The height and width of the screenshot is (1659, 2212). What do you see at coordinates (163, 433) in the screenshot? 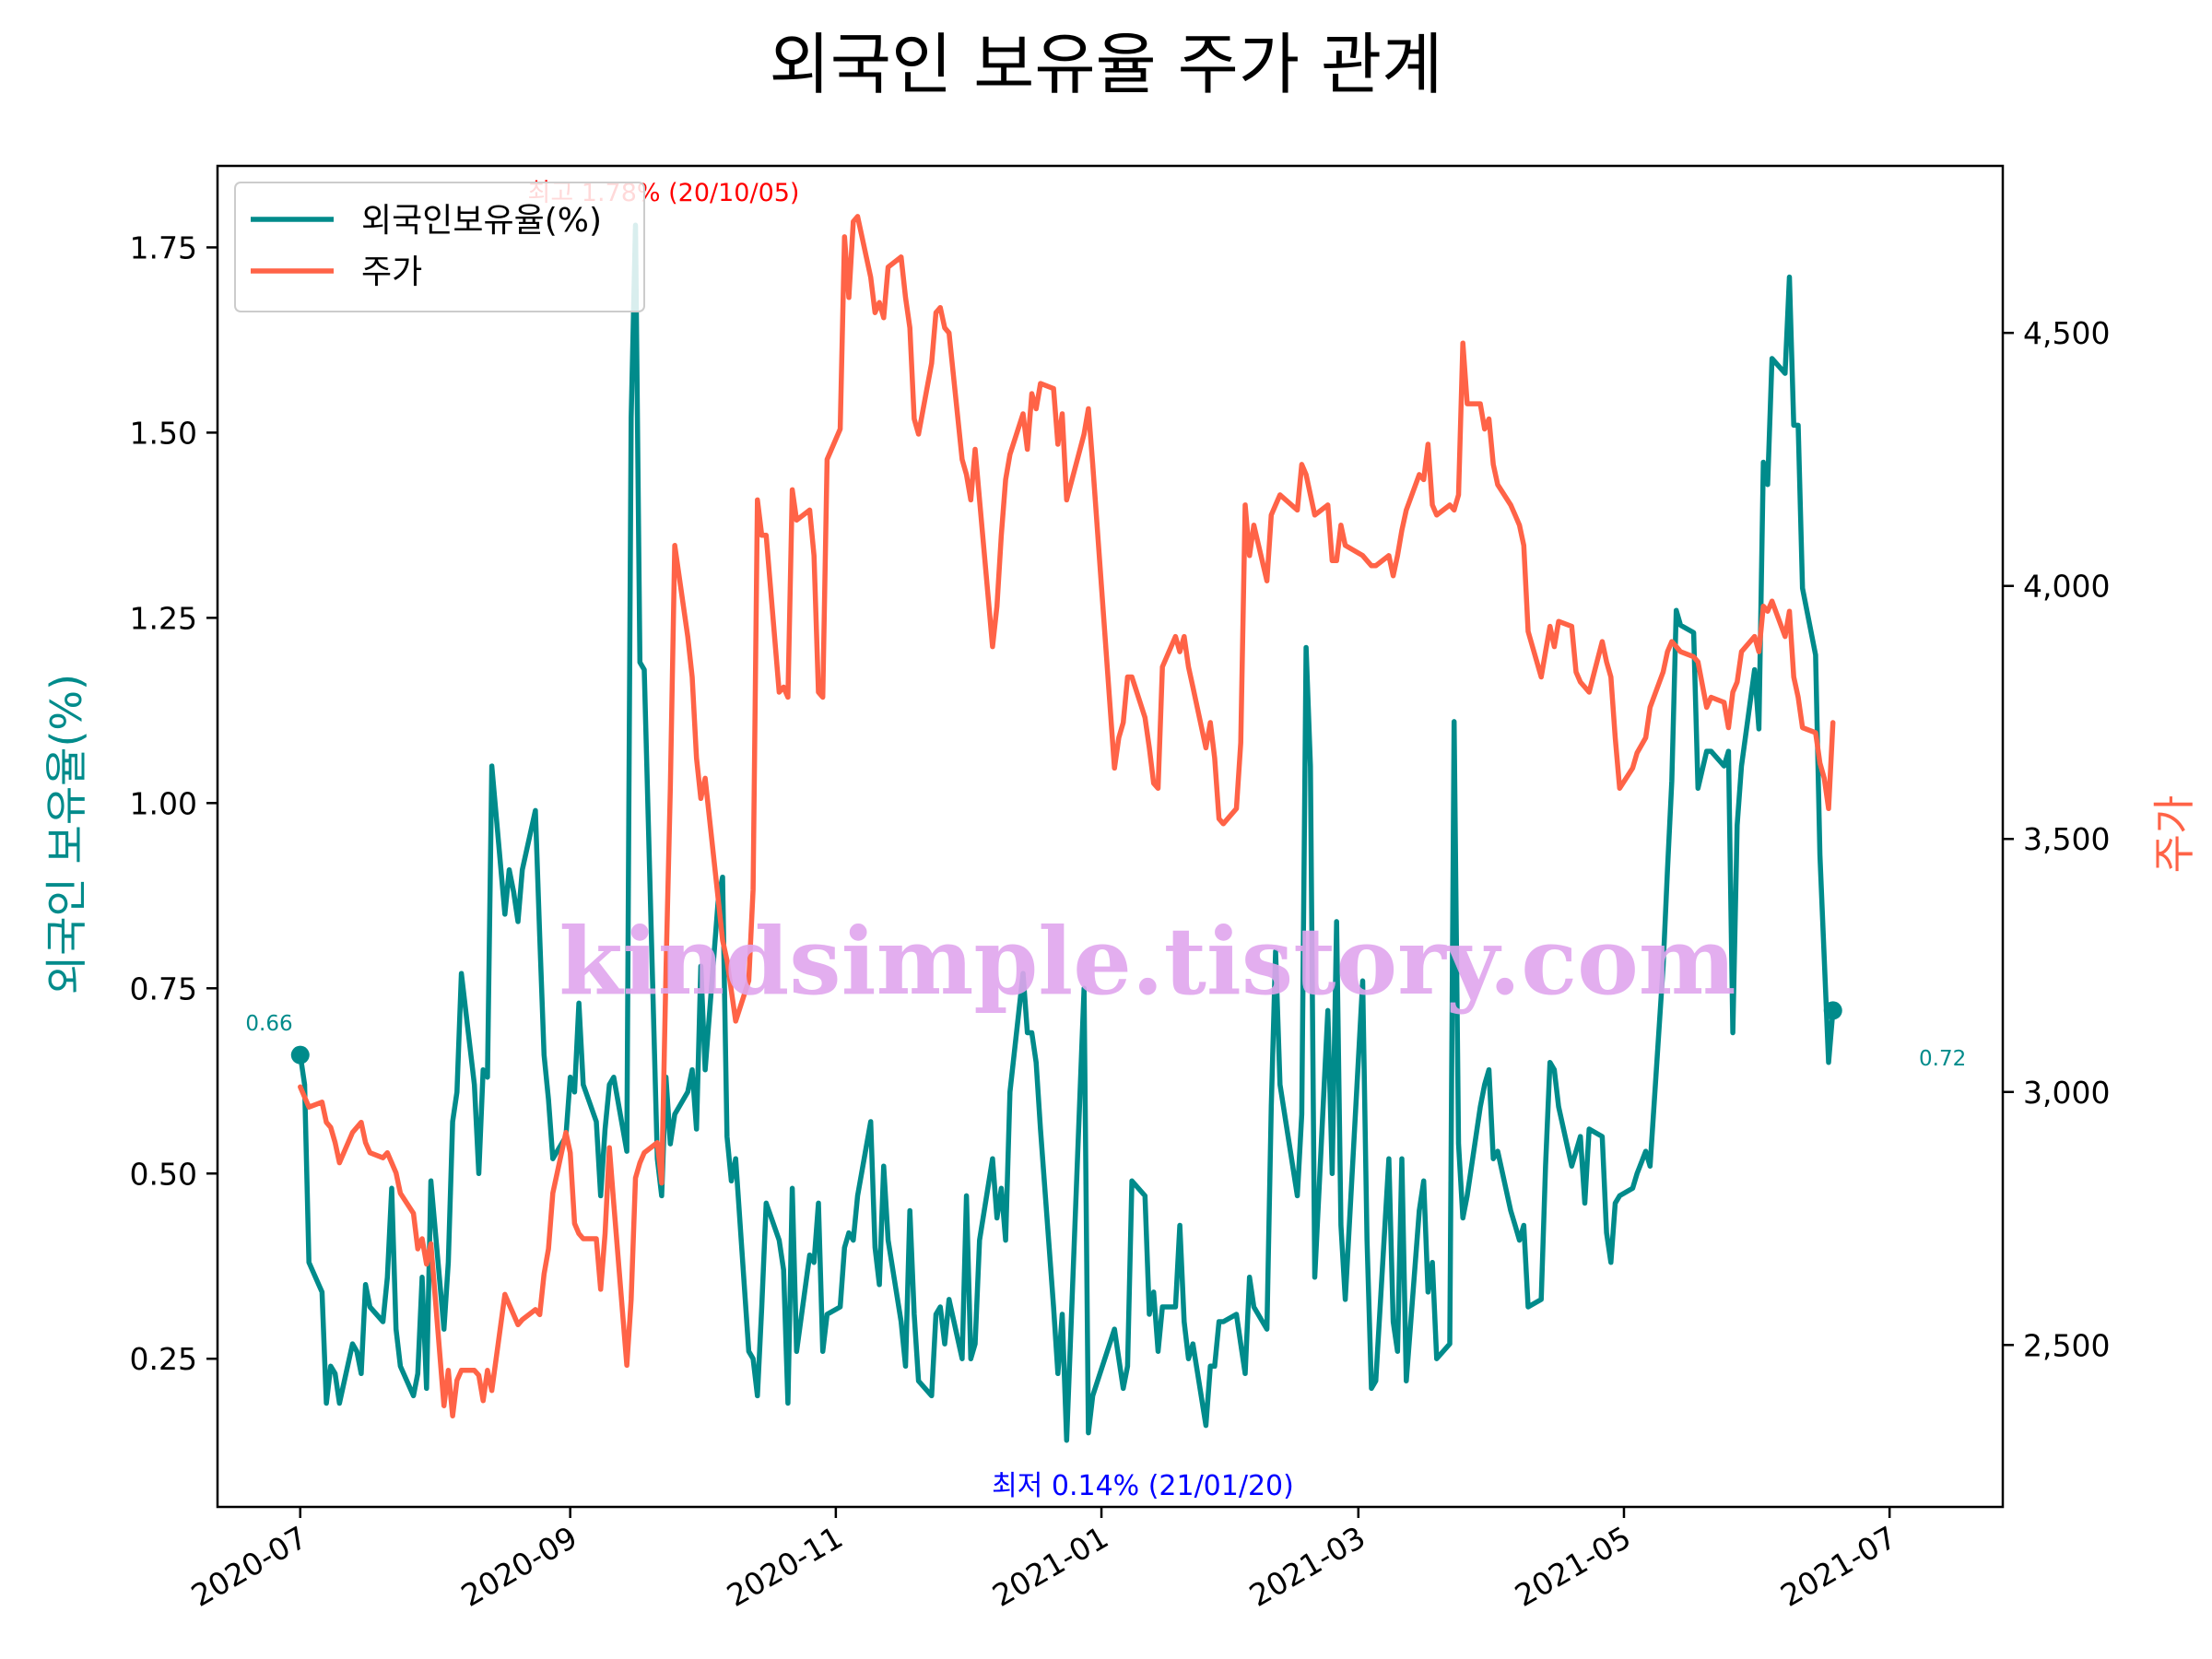
I see `y-tick-label-5: 1.50` at bounding box center [163, 433].